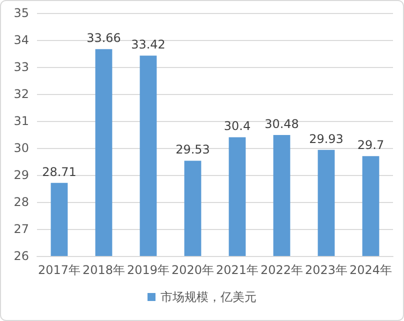 The width and height of the screenshot is (404, 321). I want to click on data-label: 30.4, so click(237, 126).